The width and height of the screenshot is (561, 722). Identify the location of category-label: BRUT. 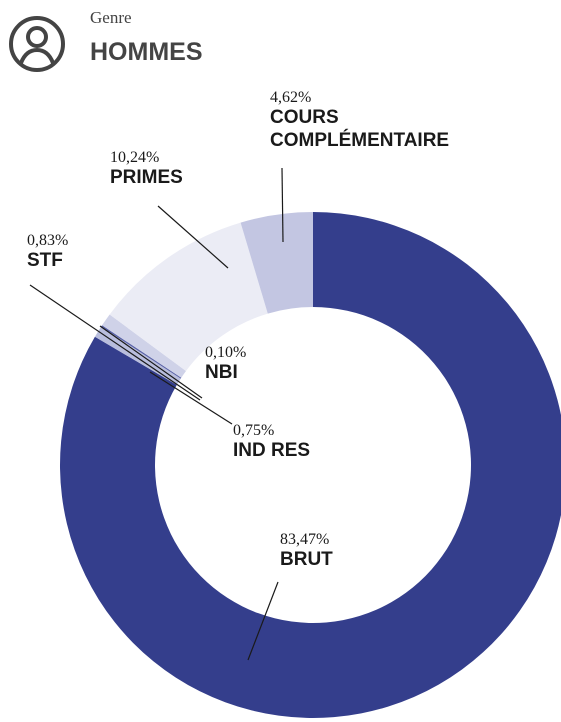
(306, 560).